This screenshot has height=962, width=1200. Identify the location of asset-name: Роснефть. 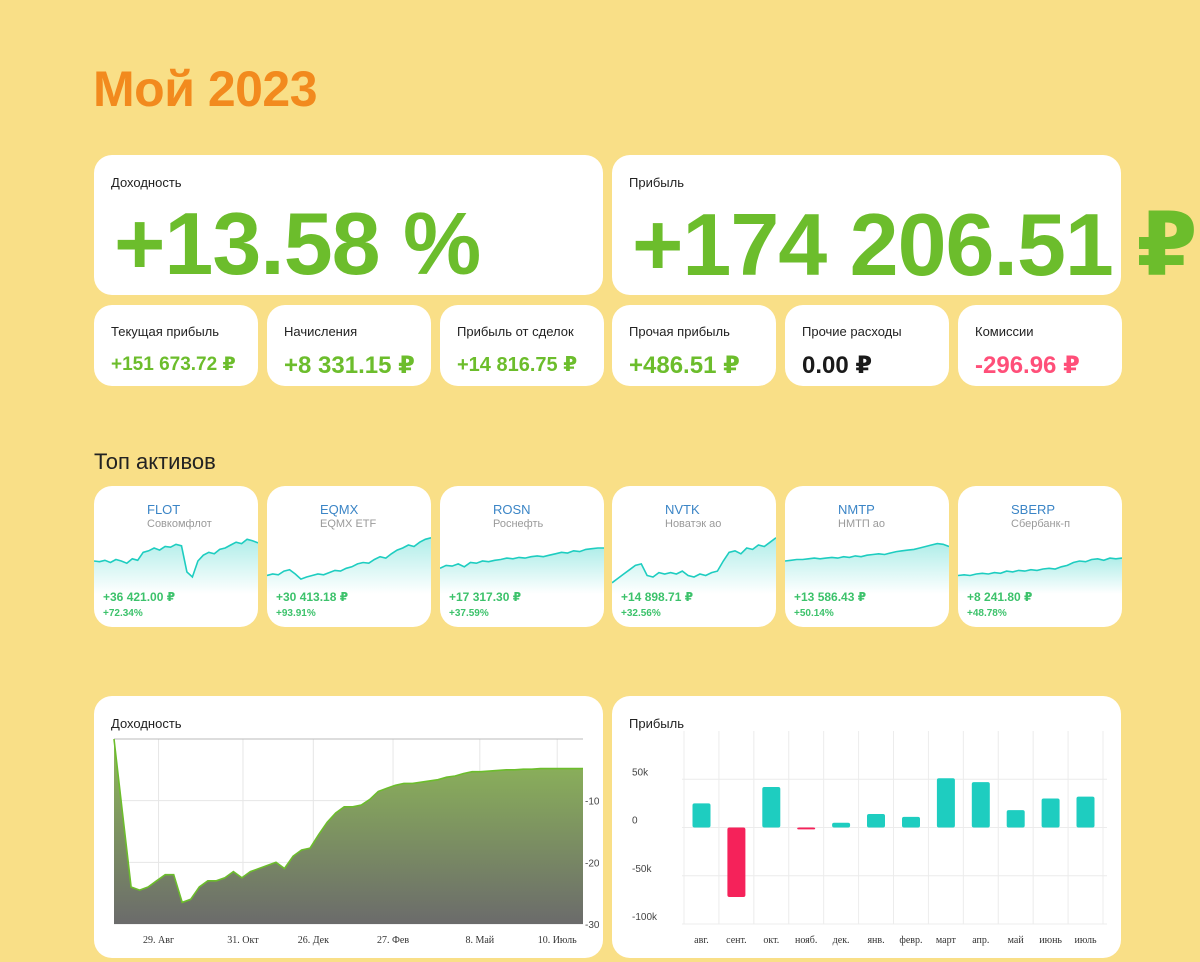
(518, 524).